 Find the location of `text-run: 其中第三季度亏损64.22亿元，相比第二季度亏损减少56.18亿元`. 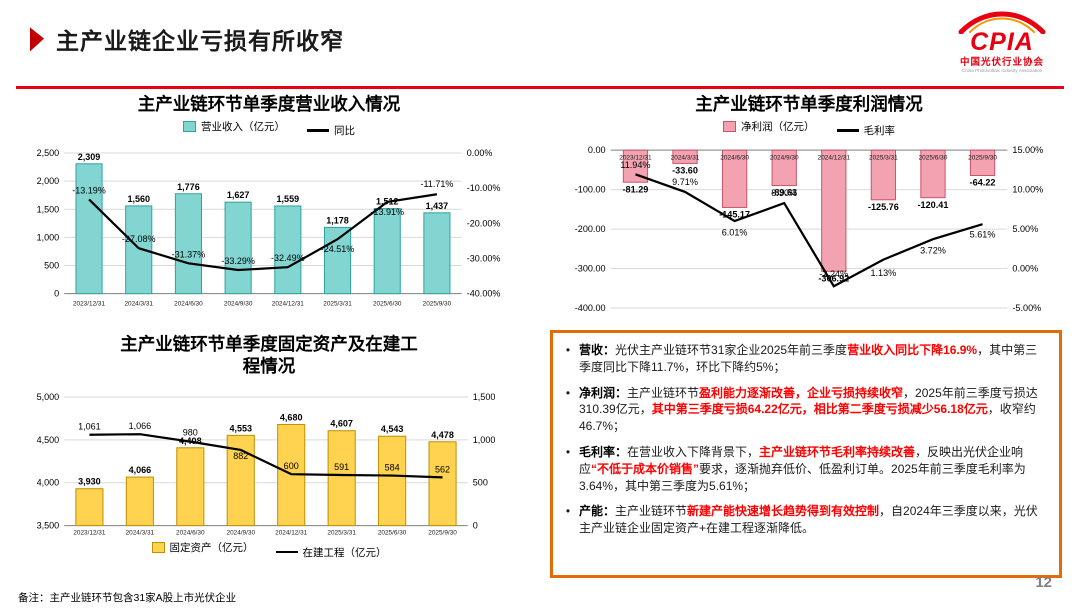

text-run: 其中第三季度亏损64.22亿元，相比第二季度亏损减少56.18亿元 is located at coordinates (819, 409).